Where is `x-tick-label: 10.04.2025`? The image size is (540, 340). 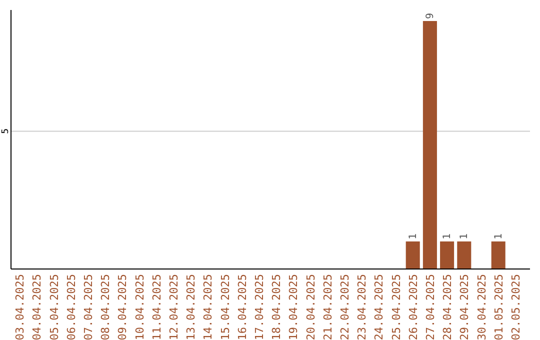 x-tick-label: 10.04.2025 is located at coordinates (139, 307).